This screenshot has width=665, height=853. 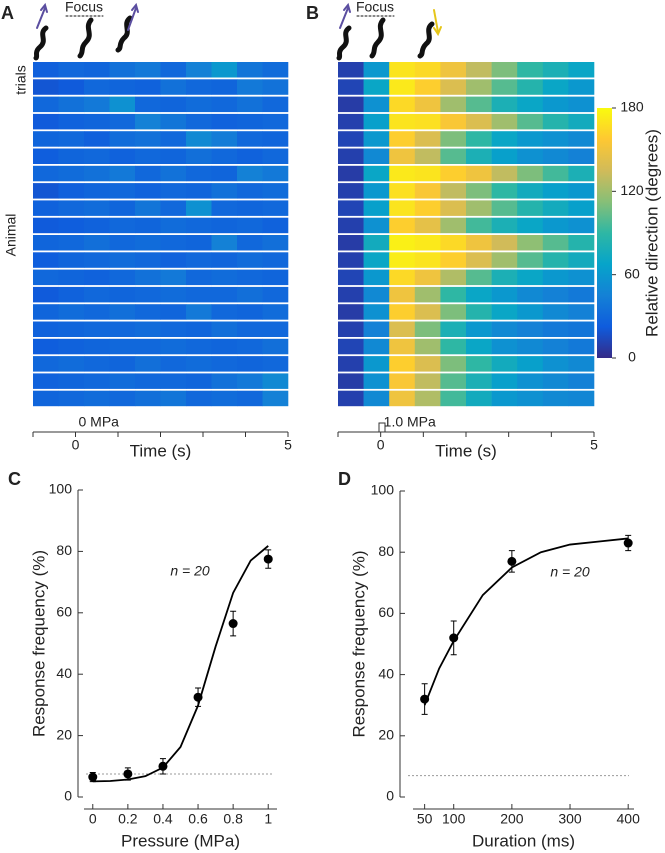 I want to click on x-tick-label: 0, so click(x=381, y=445).